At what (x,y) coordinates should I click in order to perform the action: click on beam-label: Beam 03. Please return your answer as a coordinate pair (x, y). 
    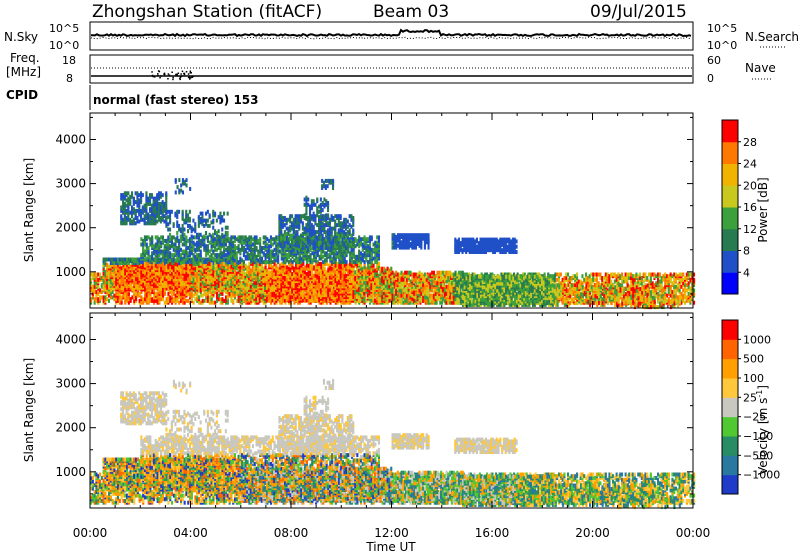
    Looking at the image, I should click on (411, 12).